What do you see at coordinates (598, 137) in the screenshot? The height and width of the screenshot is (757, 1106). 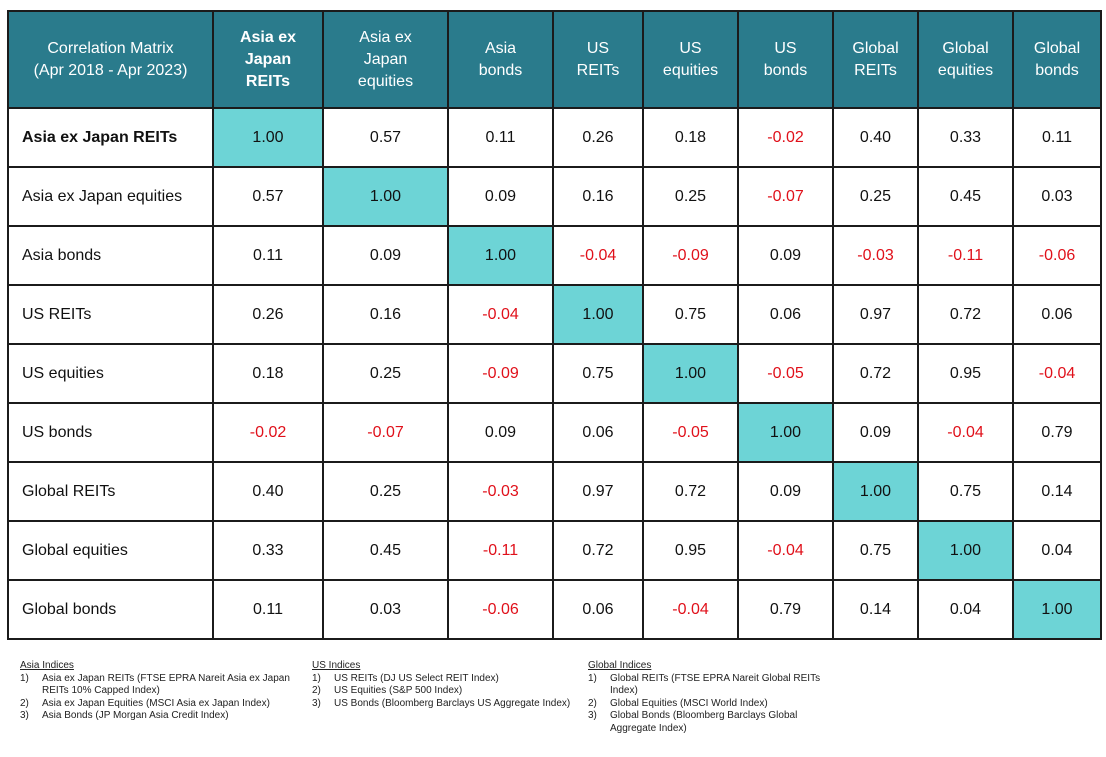 I see `correlation-cell: 0.26` at bounding box center [598, 137].